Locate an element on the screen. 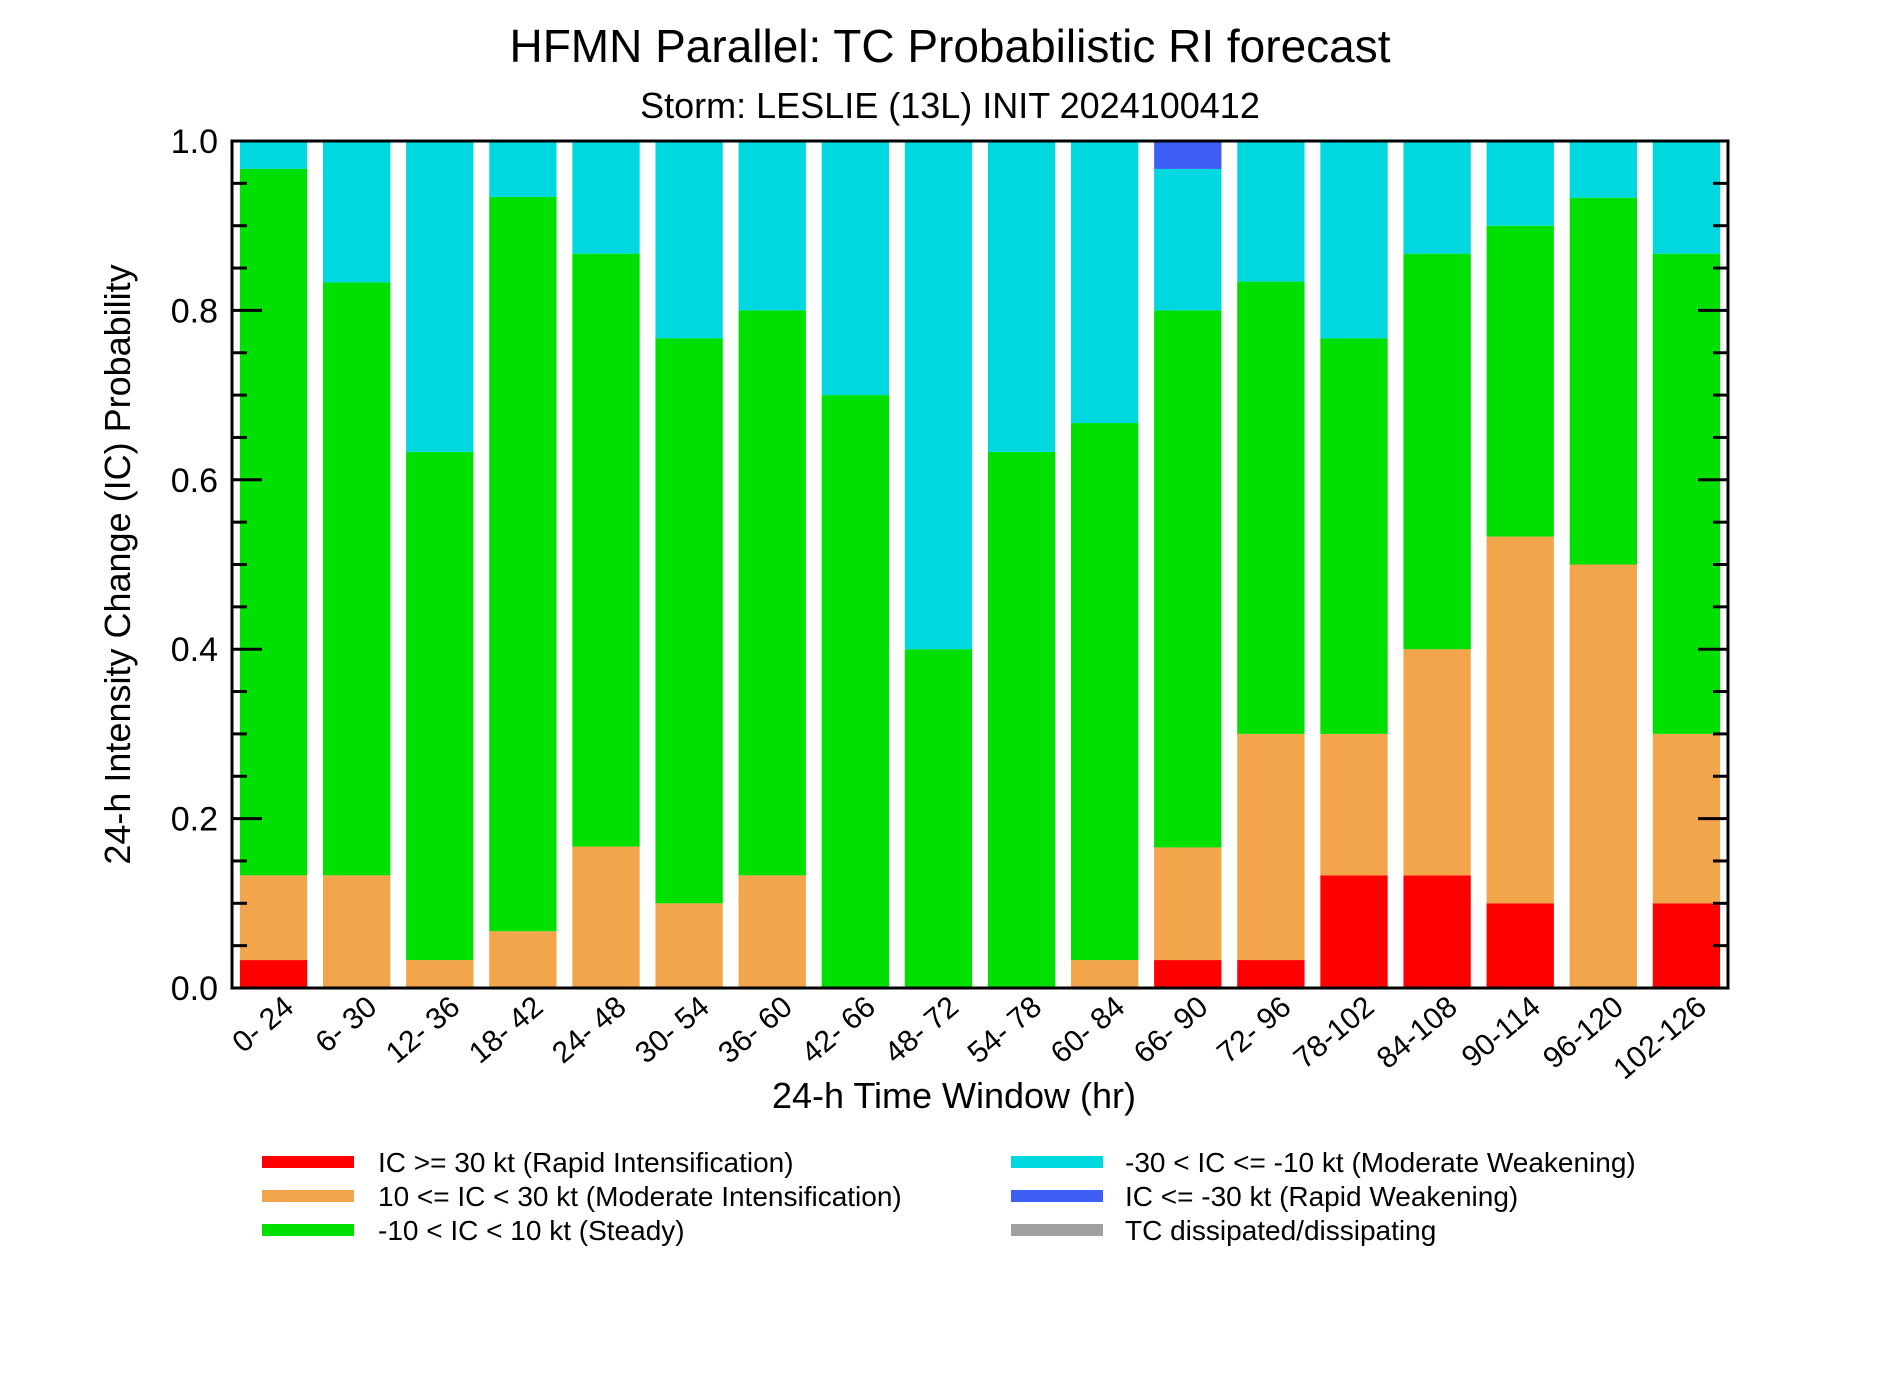  legend-label: IC <= -30 kt (Rapid Weakening) is located at coordinates (1321, 1196).